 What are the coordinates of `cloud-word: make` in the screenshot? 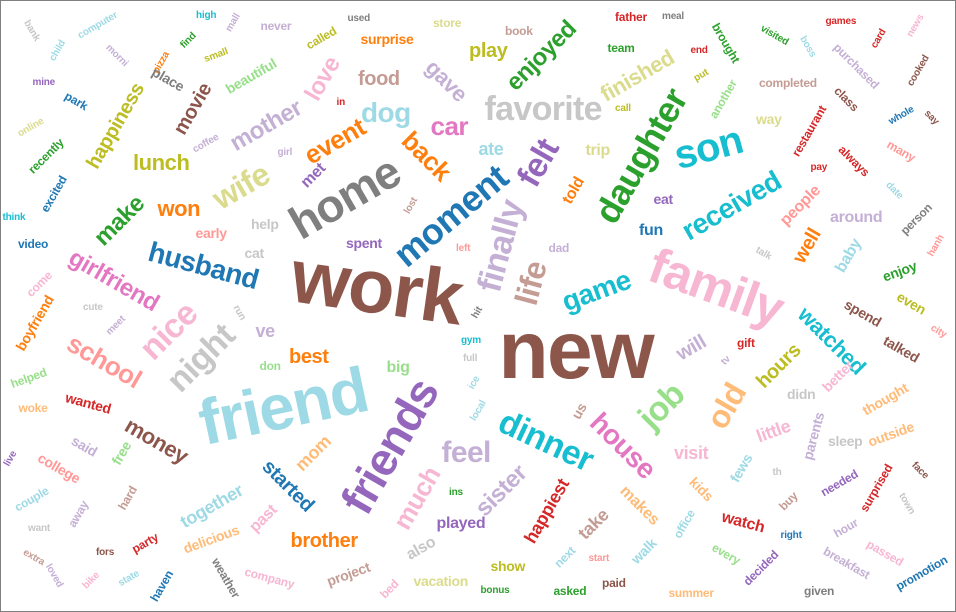 It's located at (119, 221).